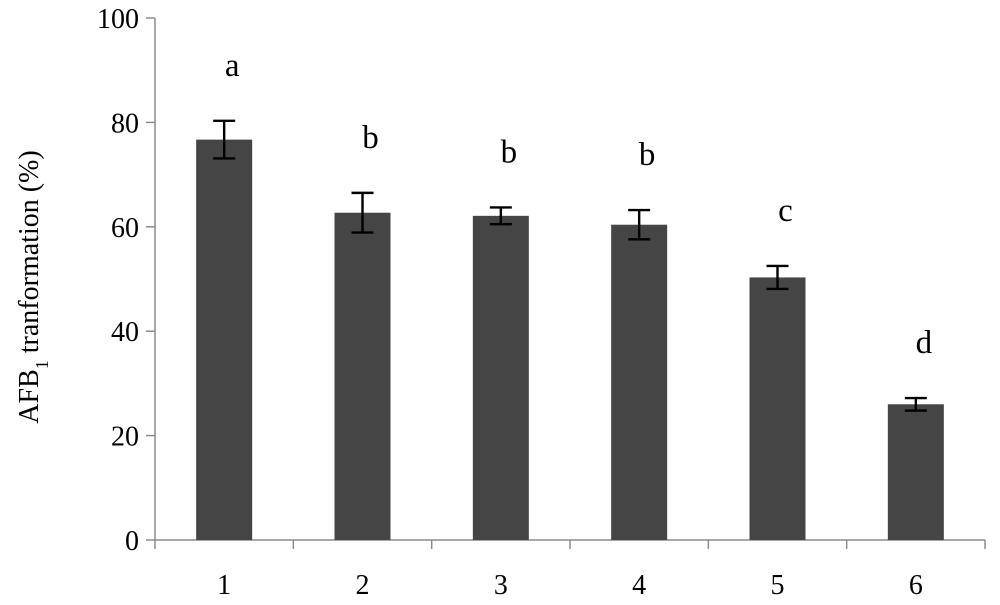 The image size is (1000, 605). What do you see at coordinates (42, 364) in the screenshot?
I see `y-axis-title-subscript: 1` at bounding box center [42, 364].